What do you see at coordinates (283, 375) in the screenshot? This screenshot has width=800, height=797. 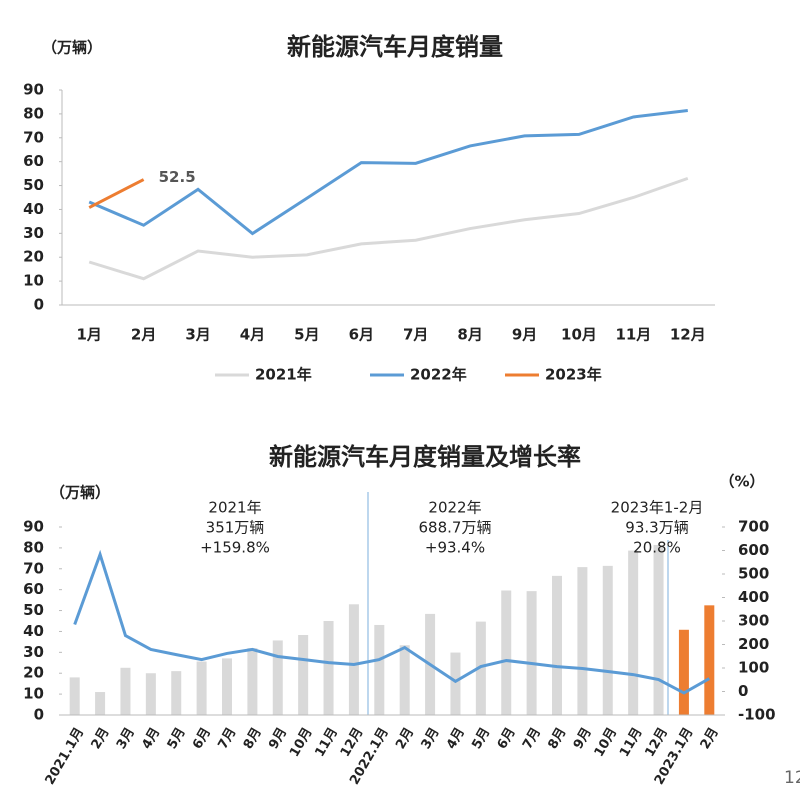 I see `legend-label: 2021年` at bounding box center [283, 375].